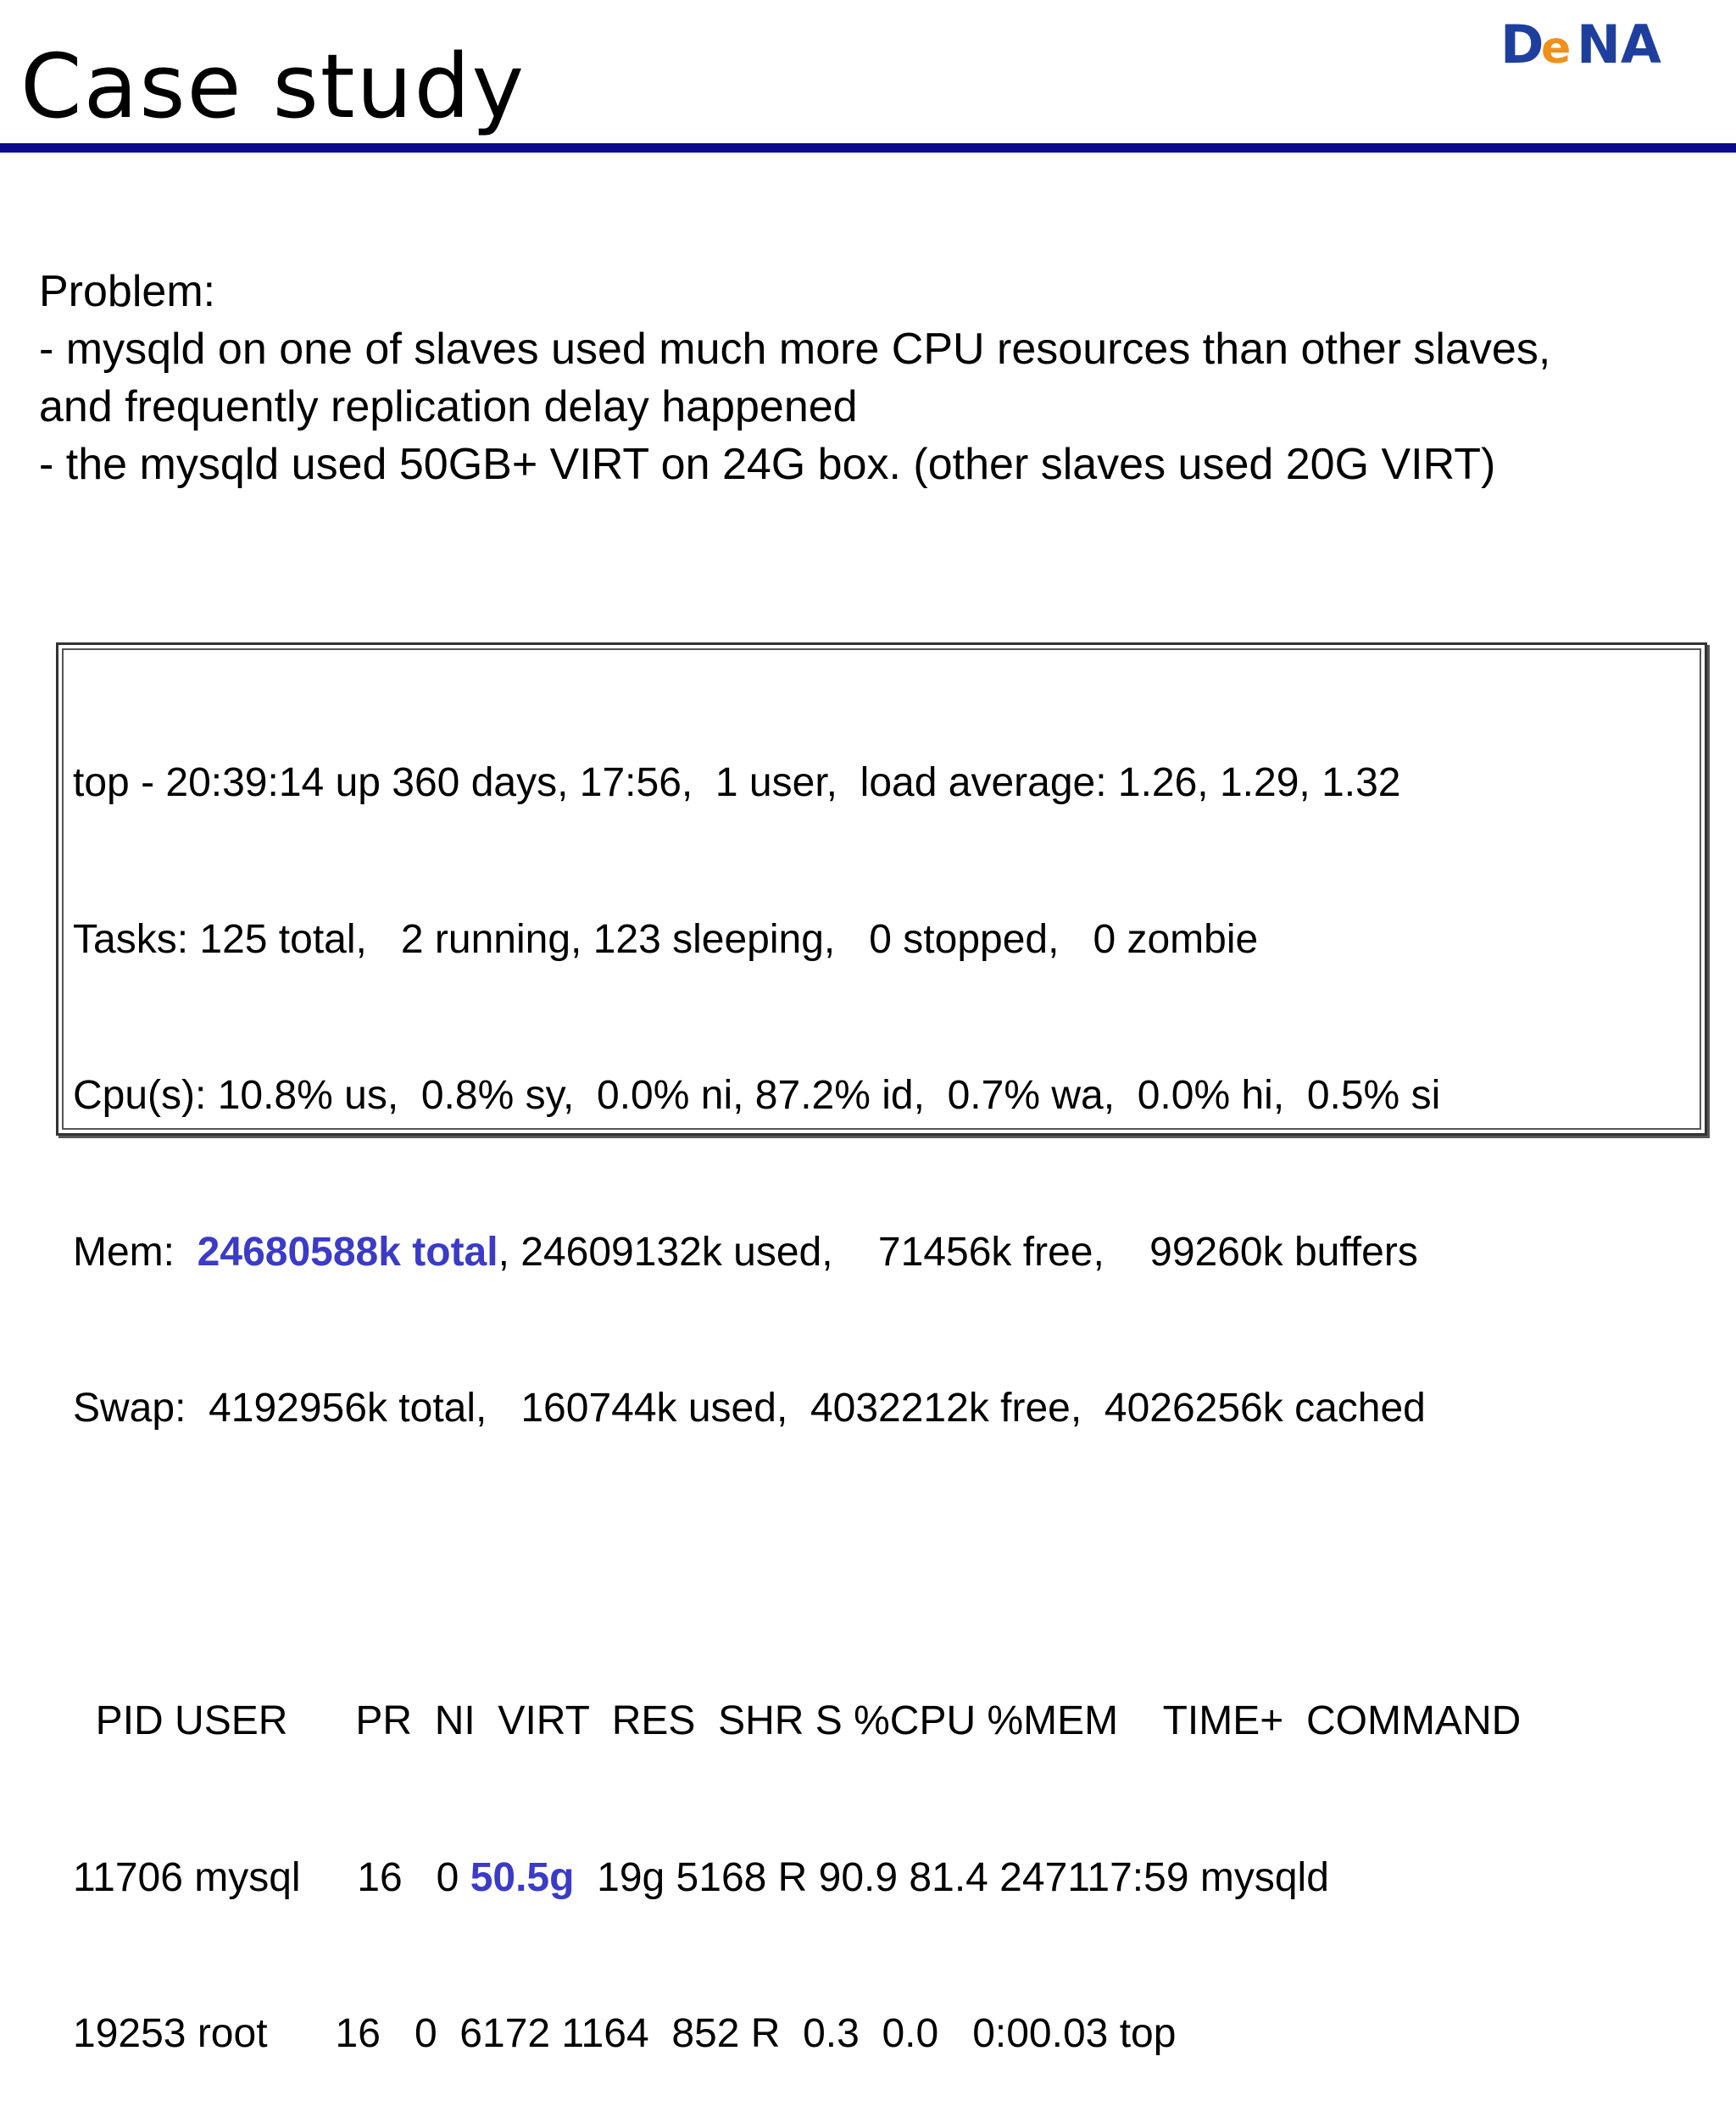 The width and height of the screenshot is (1736, 2112). I want to click on logo-letter-e: e, so click(1556, 48).